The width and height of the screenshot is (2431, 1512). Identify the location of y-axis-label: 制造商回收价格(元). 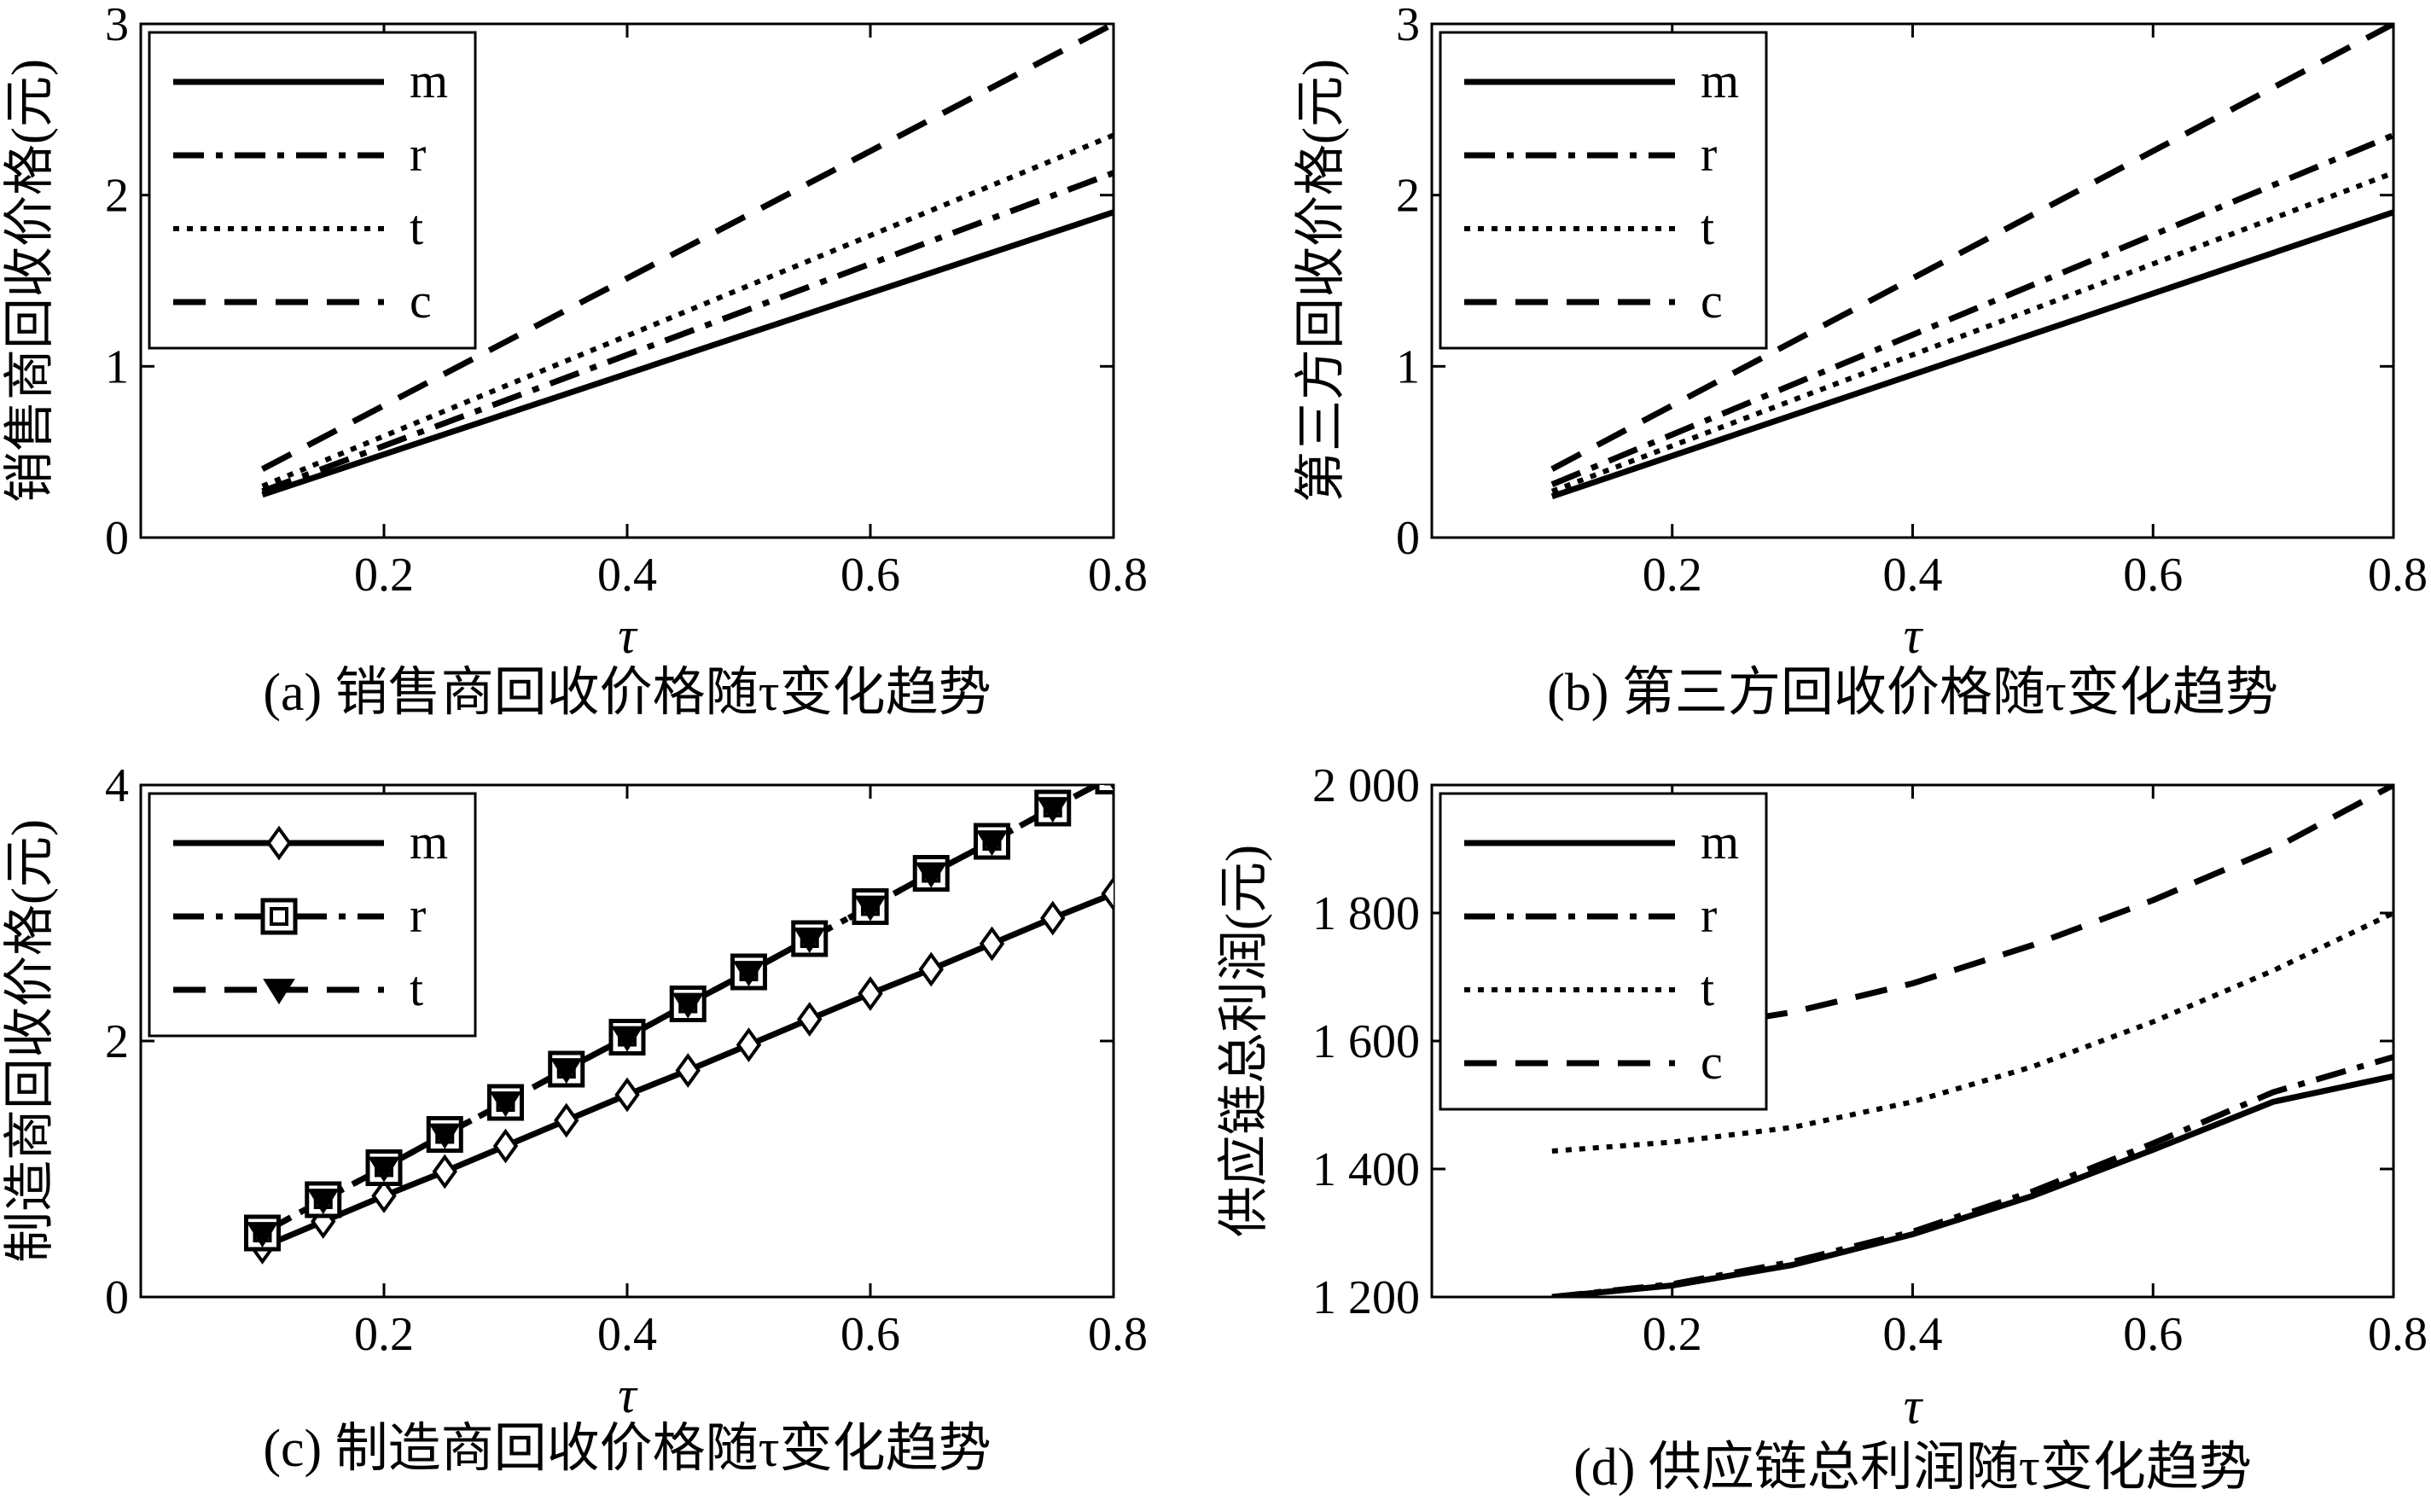
(30, 1041).